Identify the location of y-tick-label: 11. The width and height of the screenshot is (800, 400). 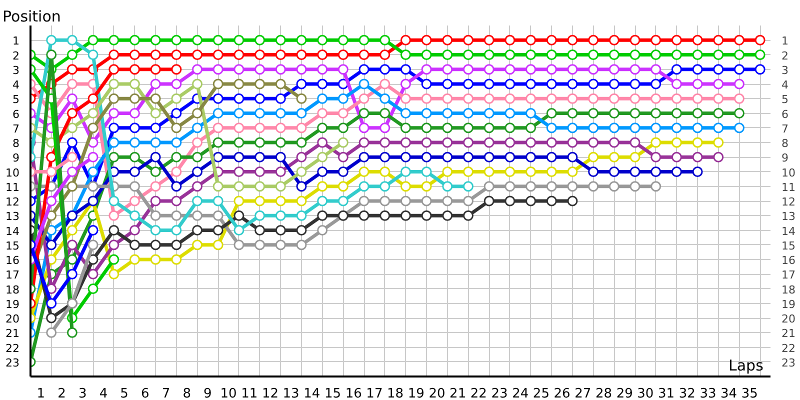
(13, 187).